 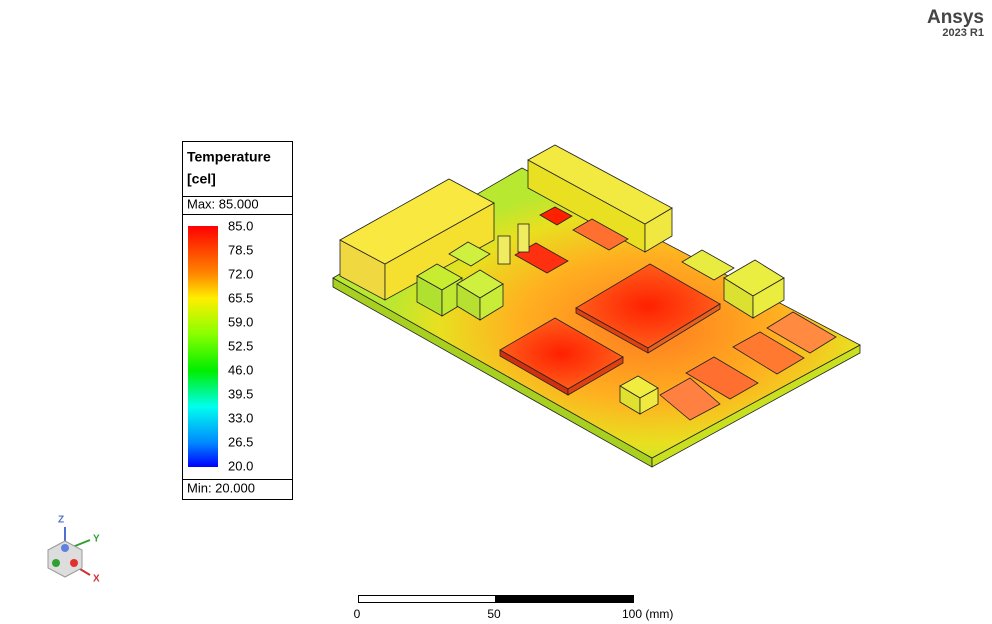 What do you see at coordinates (96, 539) in the screenshot?
I see `y-label: Y` at bounding box center [96, 539].